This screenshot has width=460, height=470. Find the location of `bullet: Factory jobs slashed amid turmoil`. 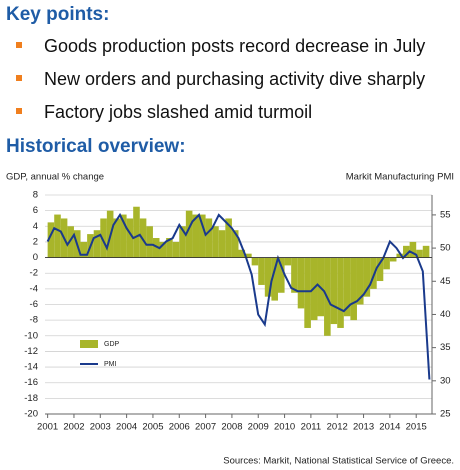

bullet: Factory jobs slashed amid turmoil is located at coordinates (164, 112).